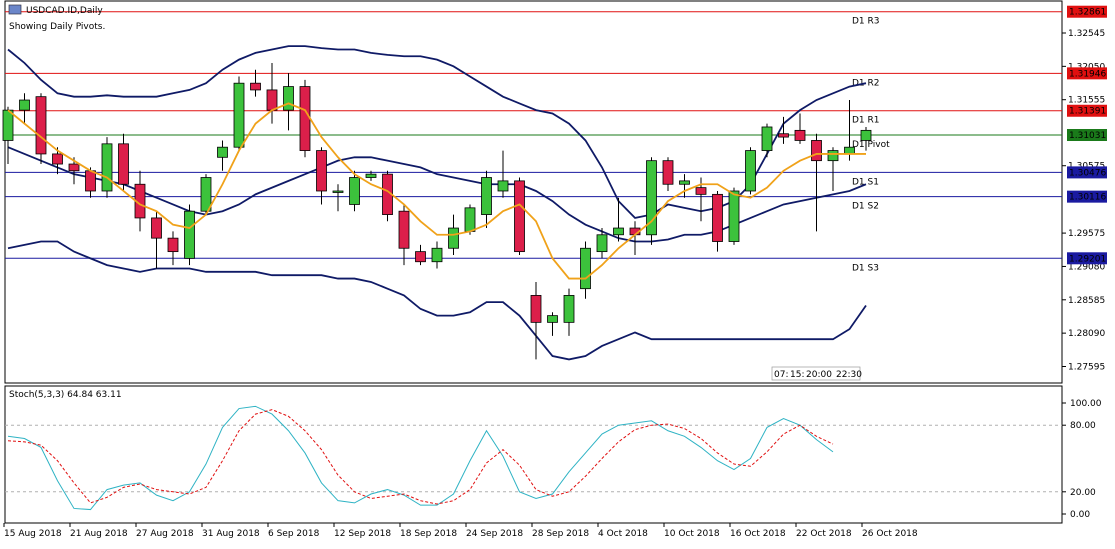 Image resolution: width=1115 pixels, height=549 pixels. What do you see at coordinates (819, 375) in the screenshot?
I see `session-label-3: 20:00` at bounding box center [819, 375].